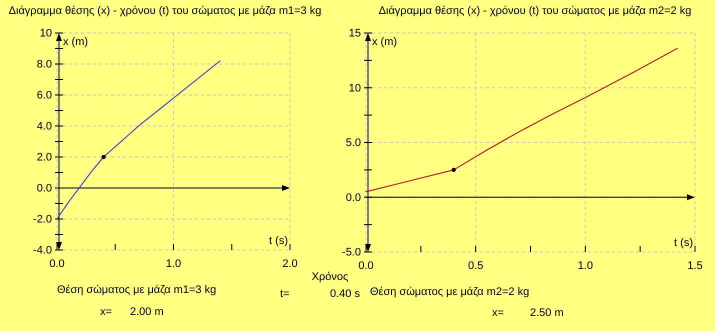 The height and width of the screenshot is (331, 715). I want to click on text: t=, so click(285, 294).